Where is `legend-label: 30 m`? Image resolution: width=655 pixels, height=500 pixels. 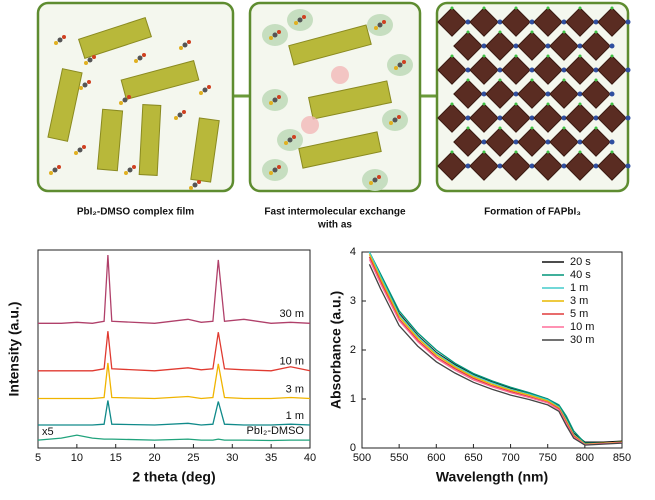 legend-label: 30 m is located at coordinates (582, 340).